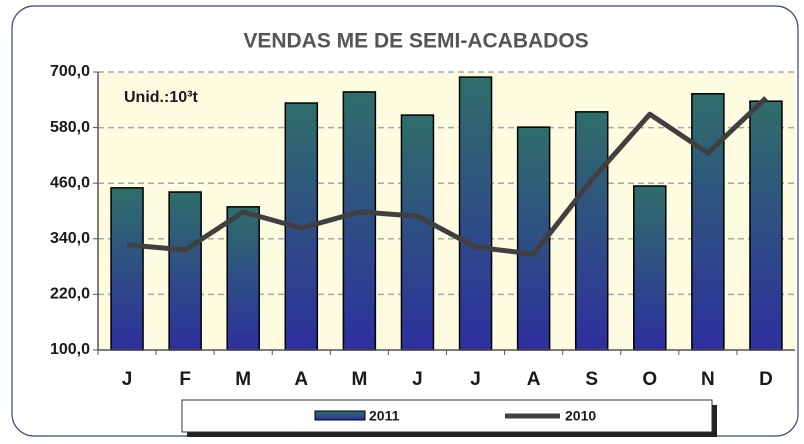  I want to click on x-tick-label: S, so click(591, 379).